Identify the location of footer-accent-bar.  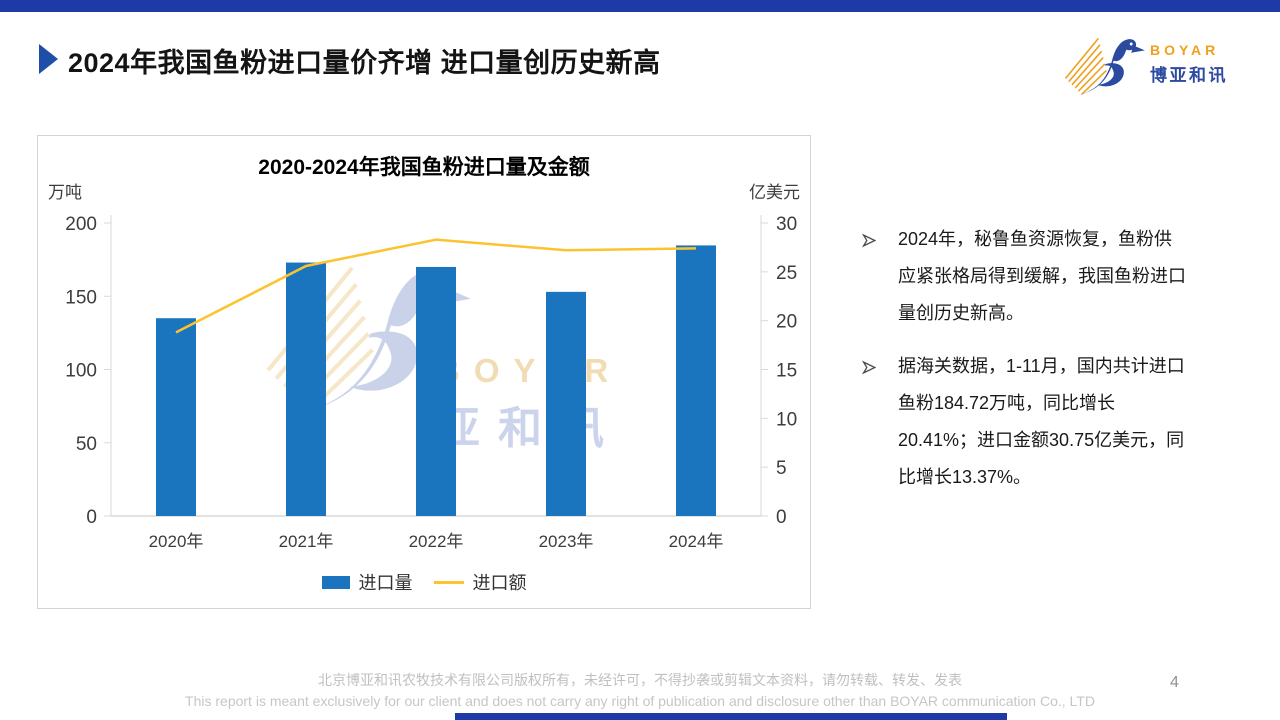
(731, 716).